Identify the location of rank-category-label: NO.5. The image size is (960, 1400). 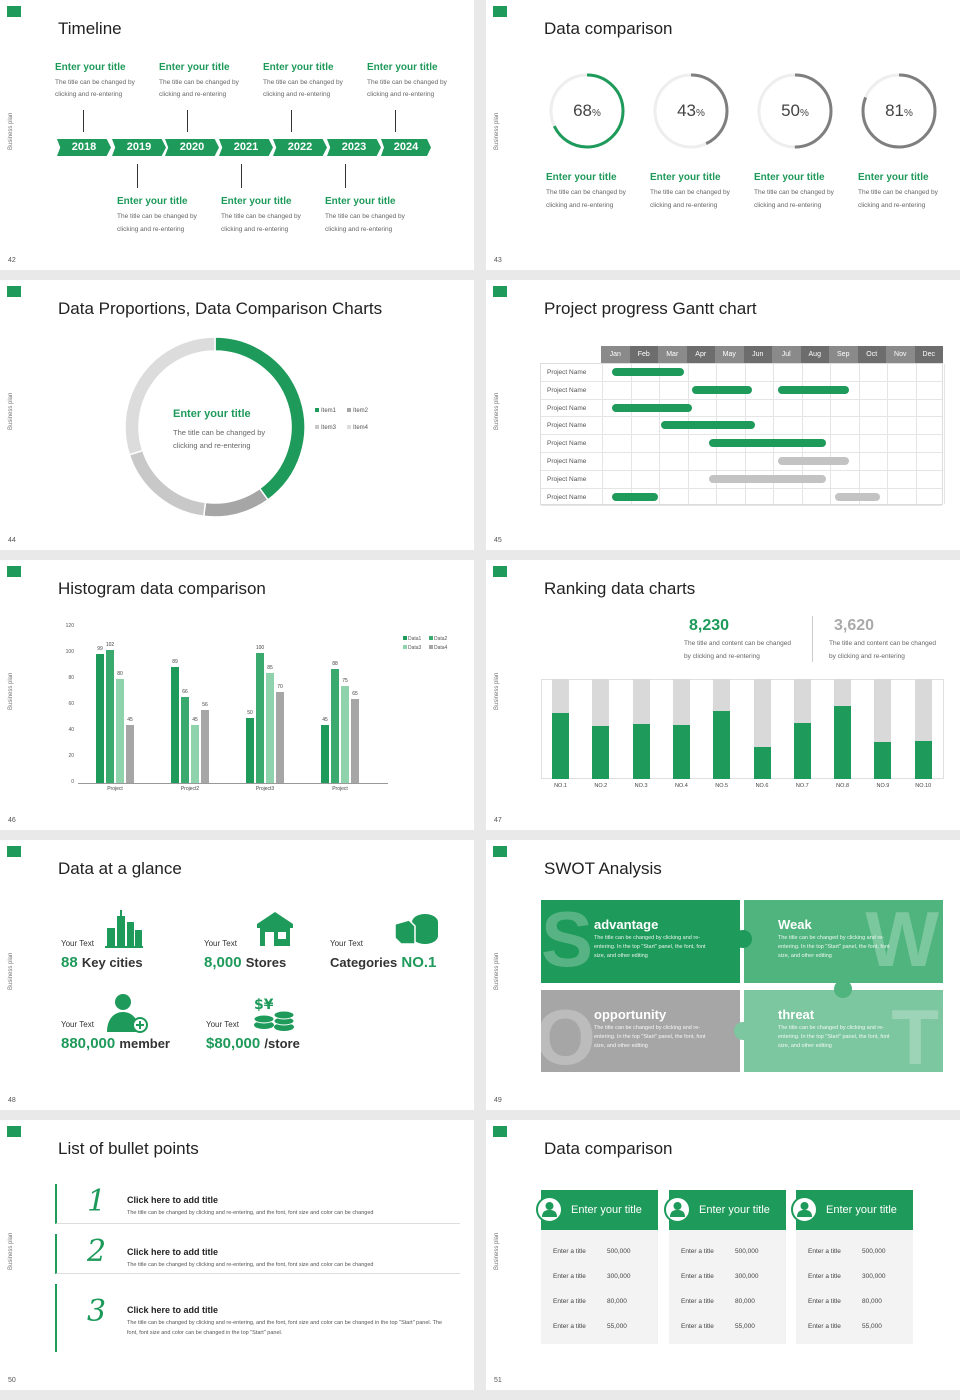
(722, 786).